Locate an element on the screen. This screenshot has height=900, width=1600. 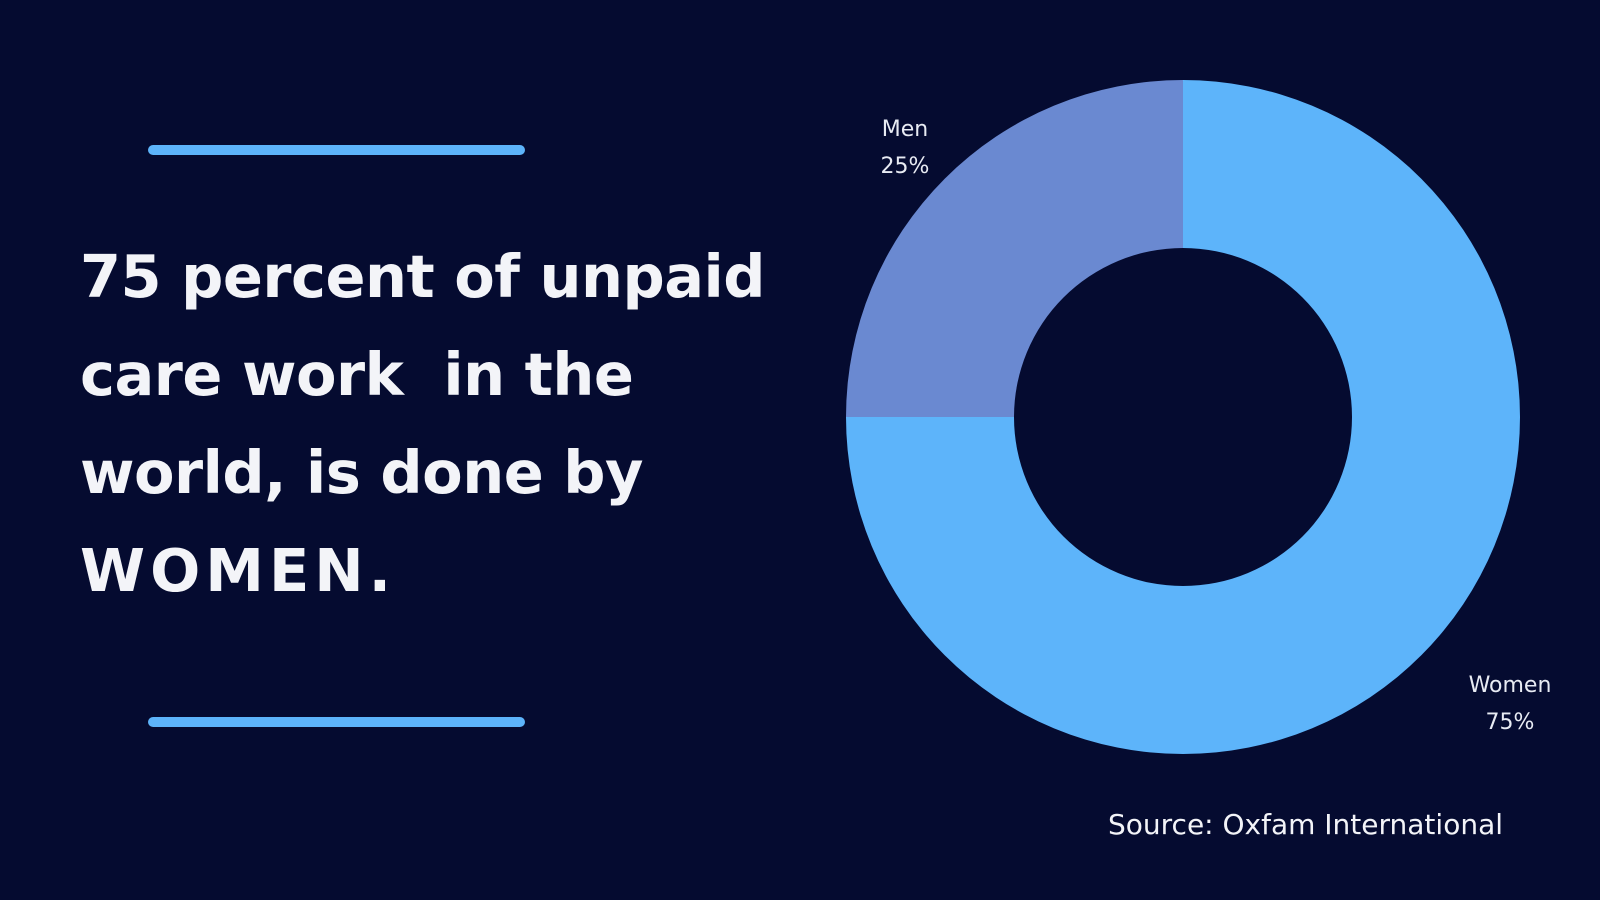
bottom-accent-rule is located at coordinates (336, 722).